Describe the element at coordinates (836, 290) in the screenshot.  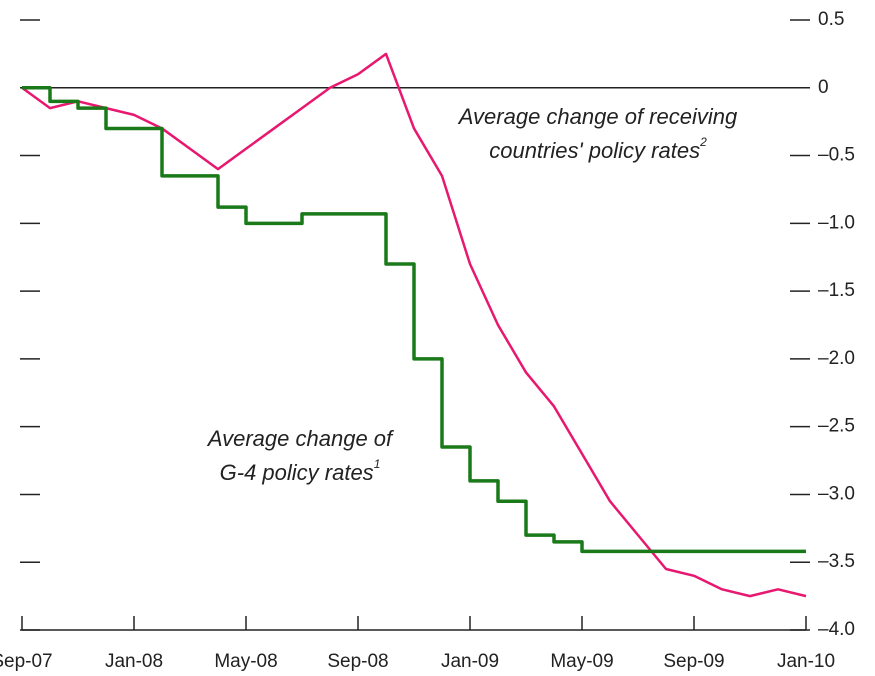
I see `y-tick-label: –1.5` at that location.